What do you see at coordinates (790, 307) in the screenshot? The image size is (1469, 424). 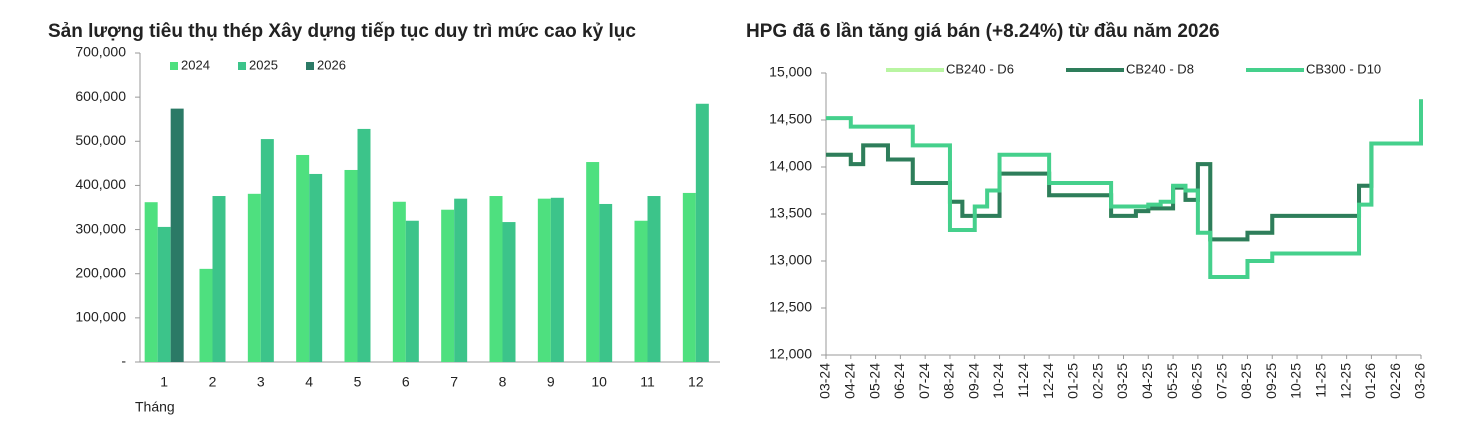 I see `y-tick-label: 12,500` at bounding box center [790, 307].